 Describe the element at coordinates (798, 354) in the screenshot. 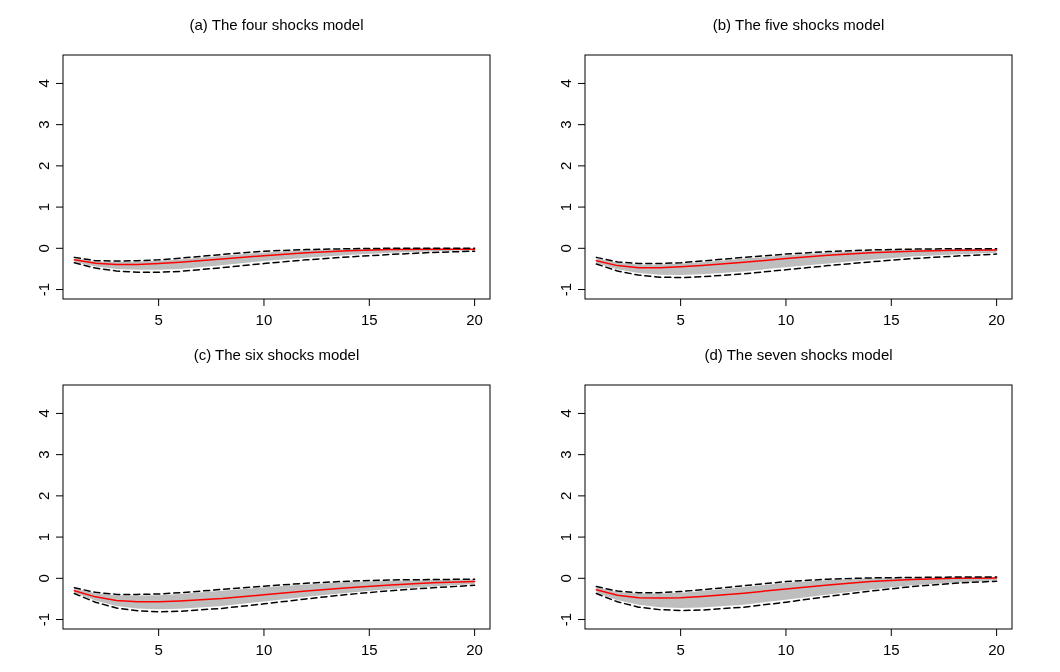

I see `chart-title: (d) The seven shocks model` at that location.